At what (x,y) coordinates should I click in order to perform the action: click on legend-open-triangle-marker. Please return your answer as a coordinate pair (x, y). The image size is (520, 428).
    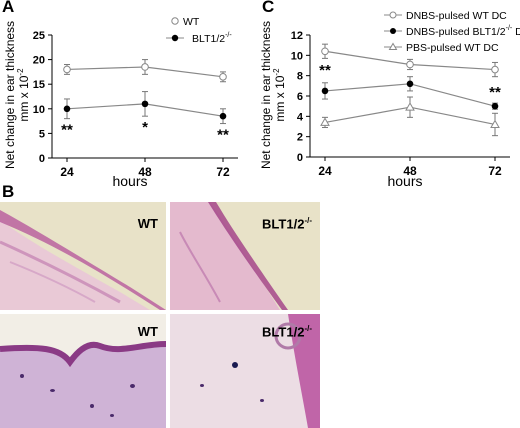
    Looking at the image, I should click on (393, 46).